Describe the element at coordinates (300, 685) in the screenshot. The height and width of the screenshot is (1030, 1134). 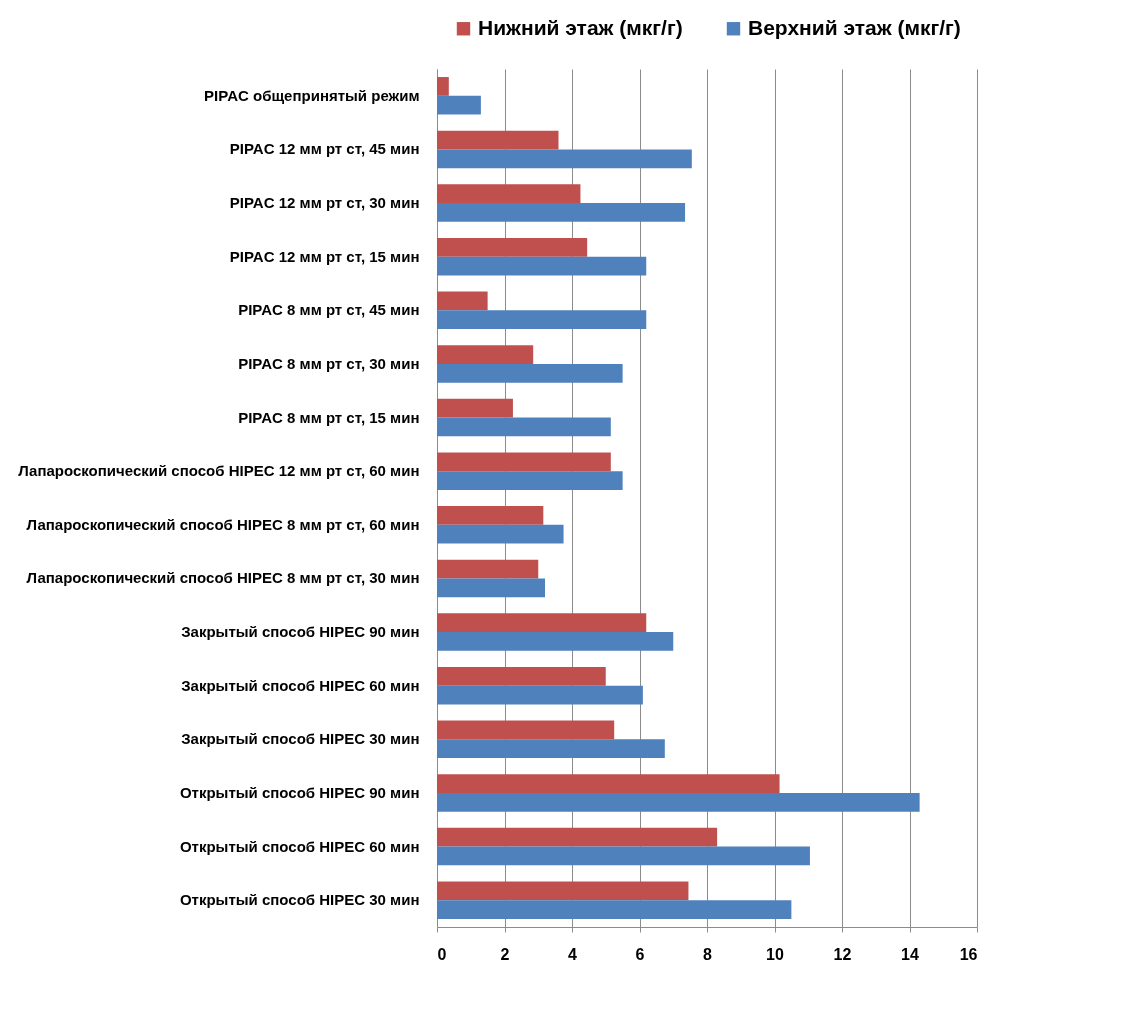
I see `y-tick-label: Закрытый способ HIPEC 60 мин` at that location.